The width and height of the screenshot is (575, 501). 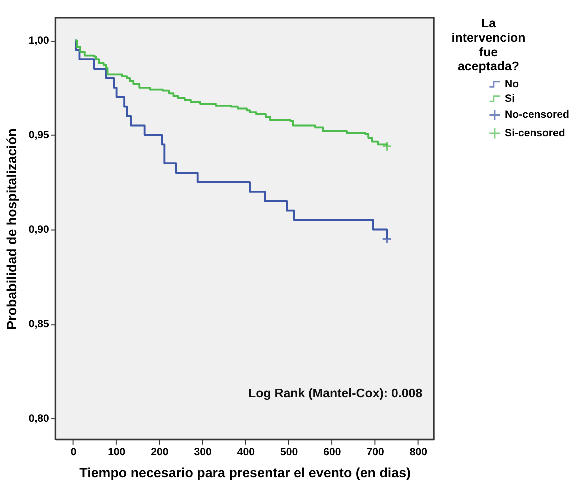 What do you see at coordinates (333, 452) in the screenshot?
I see `x-tick-label: 600` at bounding box center [333, 452].